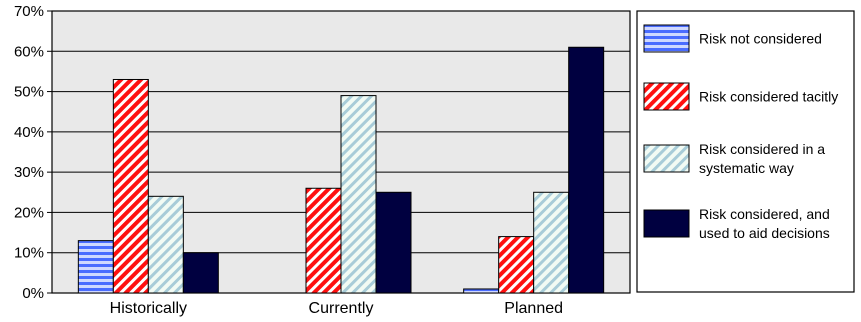 Image resolution: width=861 pixels, height=322 pixels. What do you see at coordinates (29, 132) in the screenshot?
I see `y-tick-label: 40%` at bounding box center [29, 132].